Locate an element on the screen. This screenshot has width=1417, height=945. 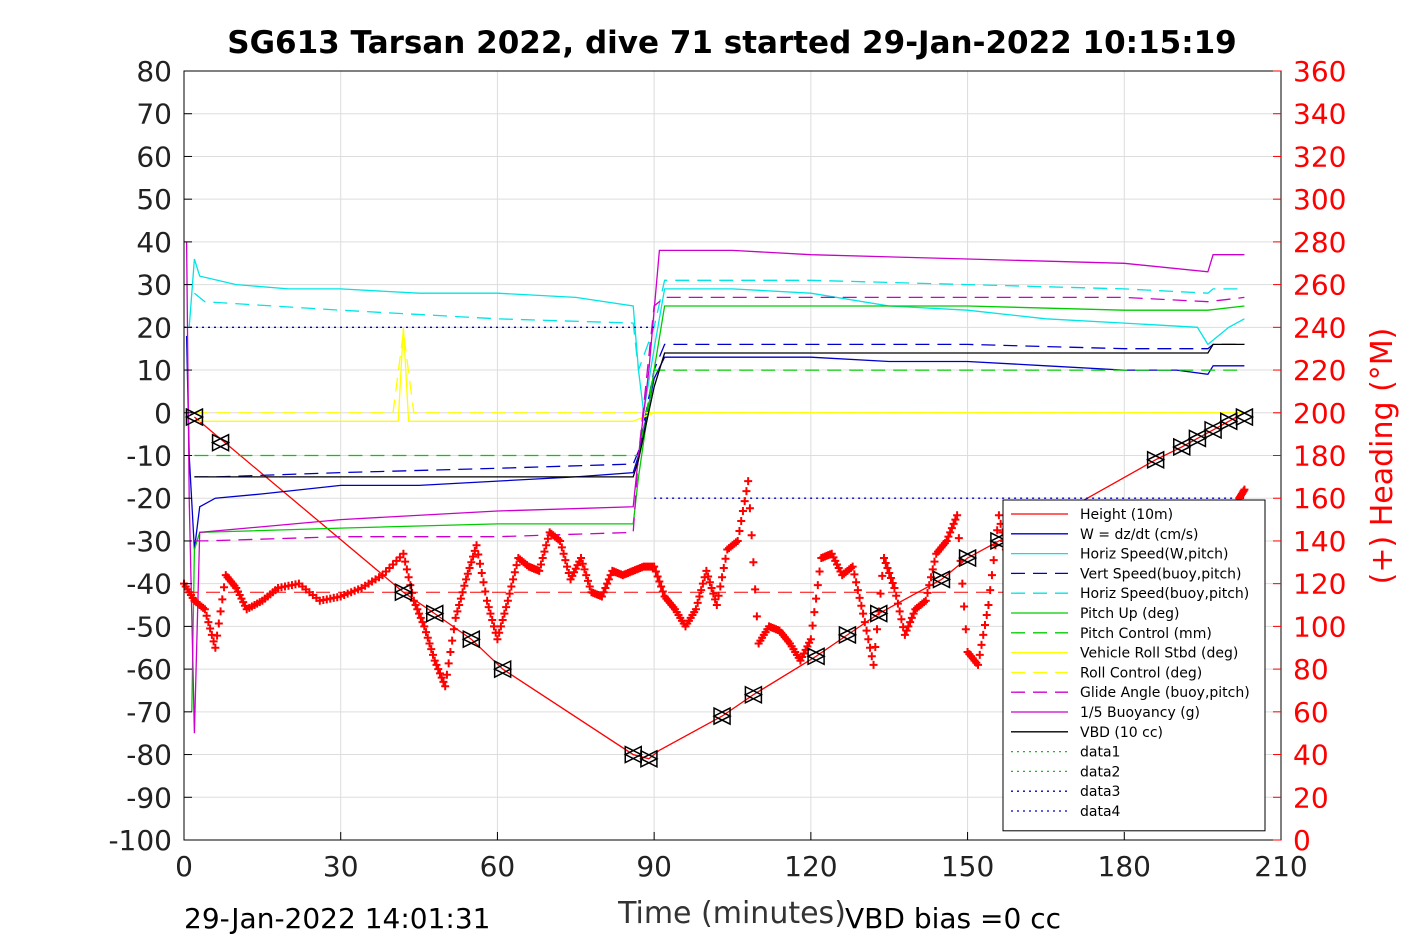
footer-timestamp: 29-Jan-2022 14:01:31 is located at coordinates (337, 918).